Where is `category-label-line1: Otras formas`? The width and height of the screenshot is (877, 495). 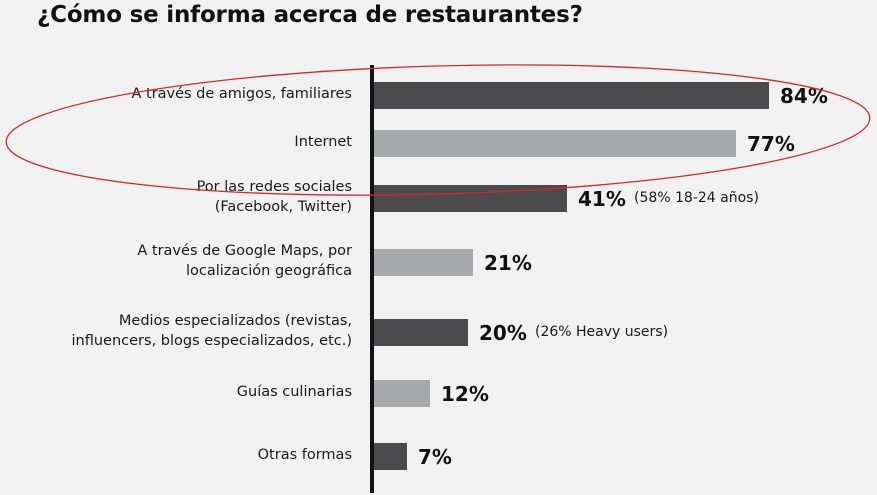 category-label-line1: Otras formas is located at coordinates (304, 455).